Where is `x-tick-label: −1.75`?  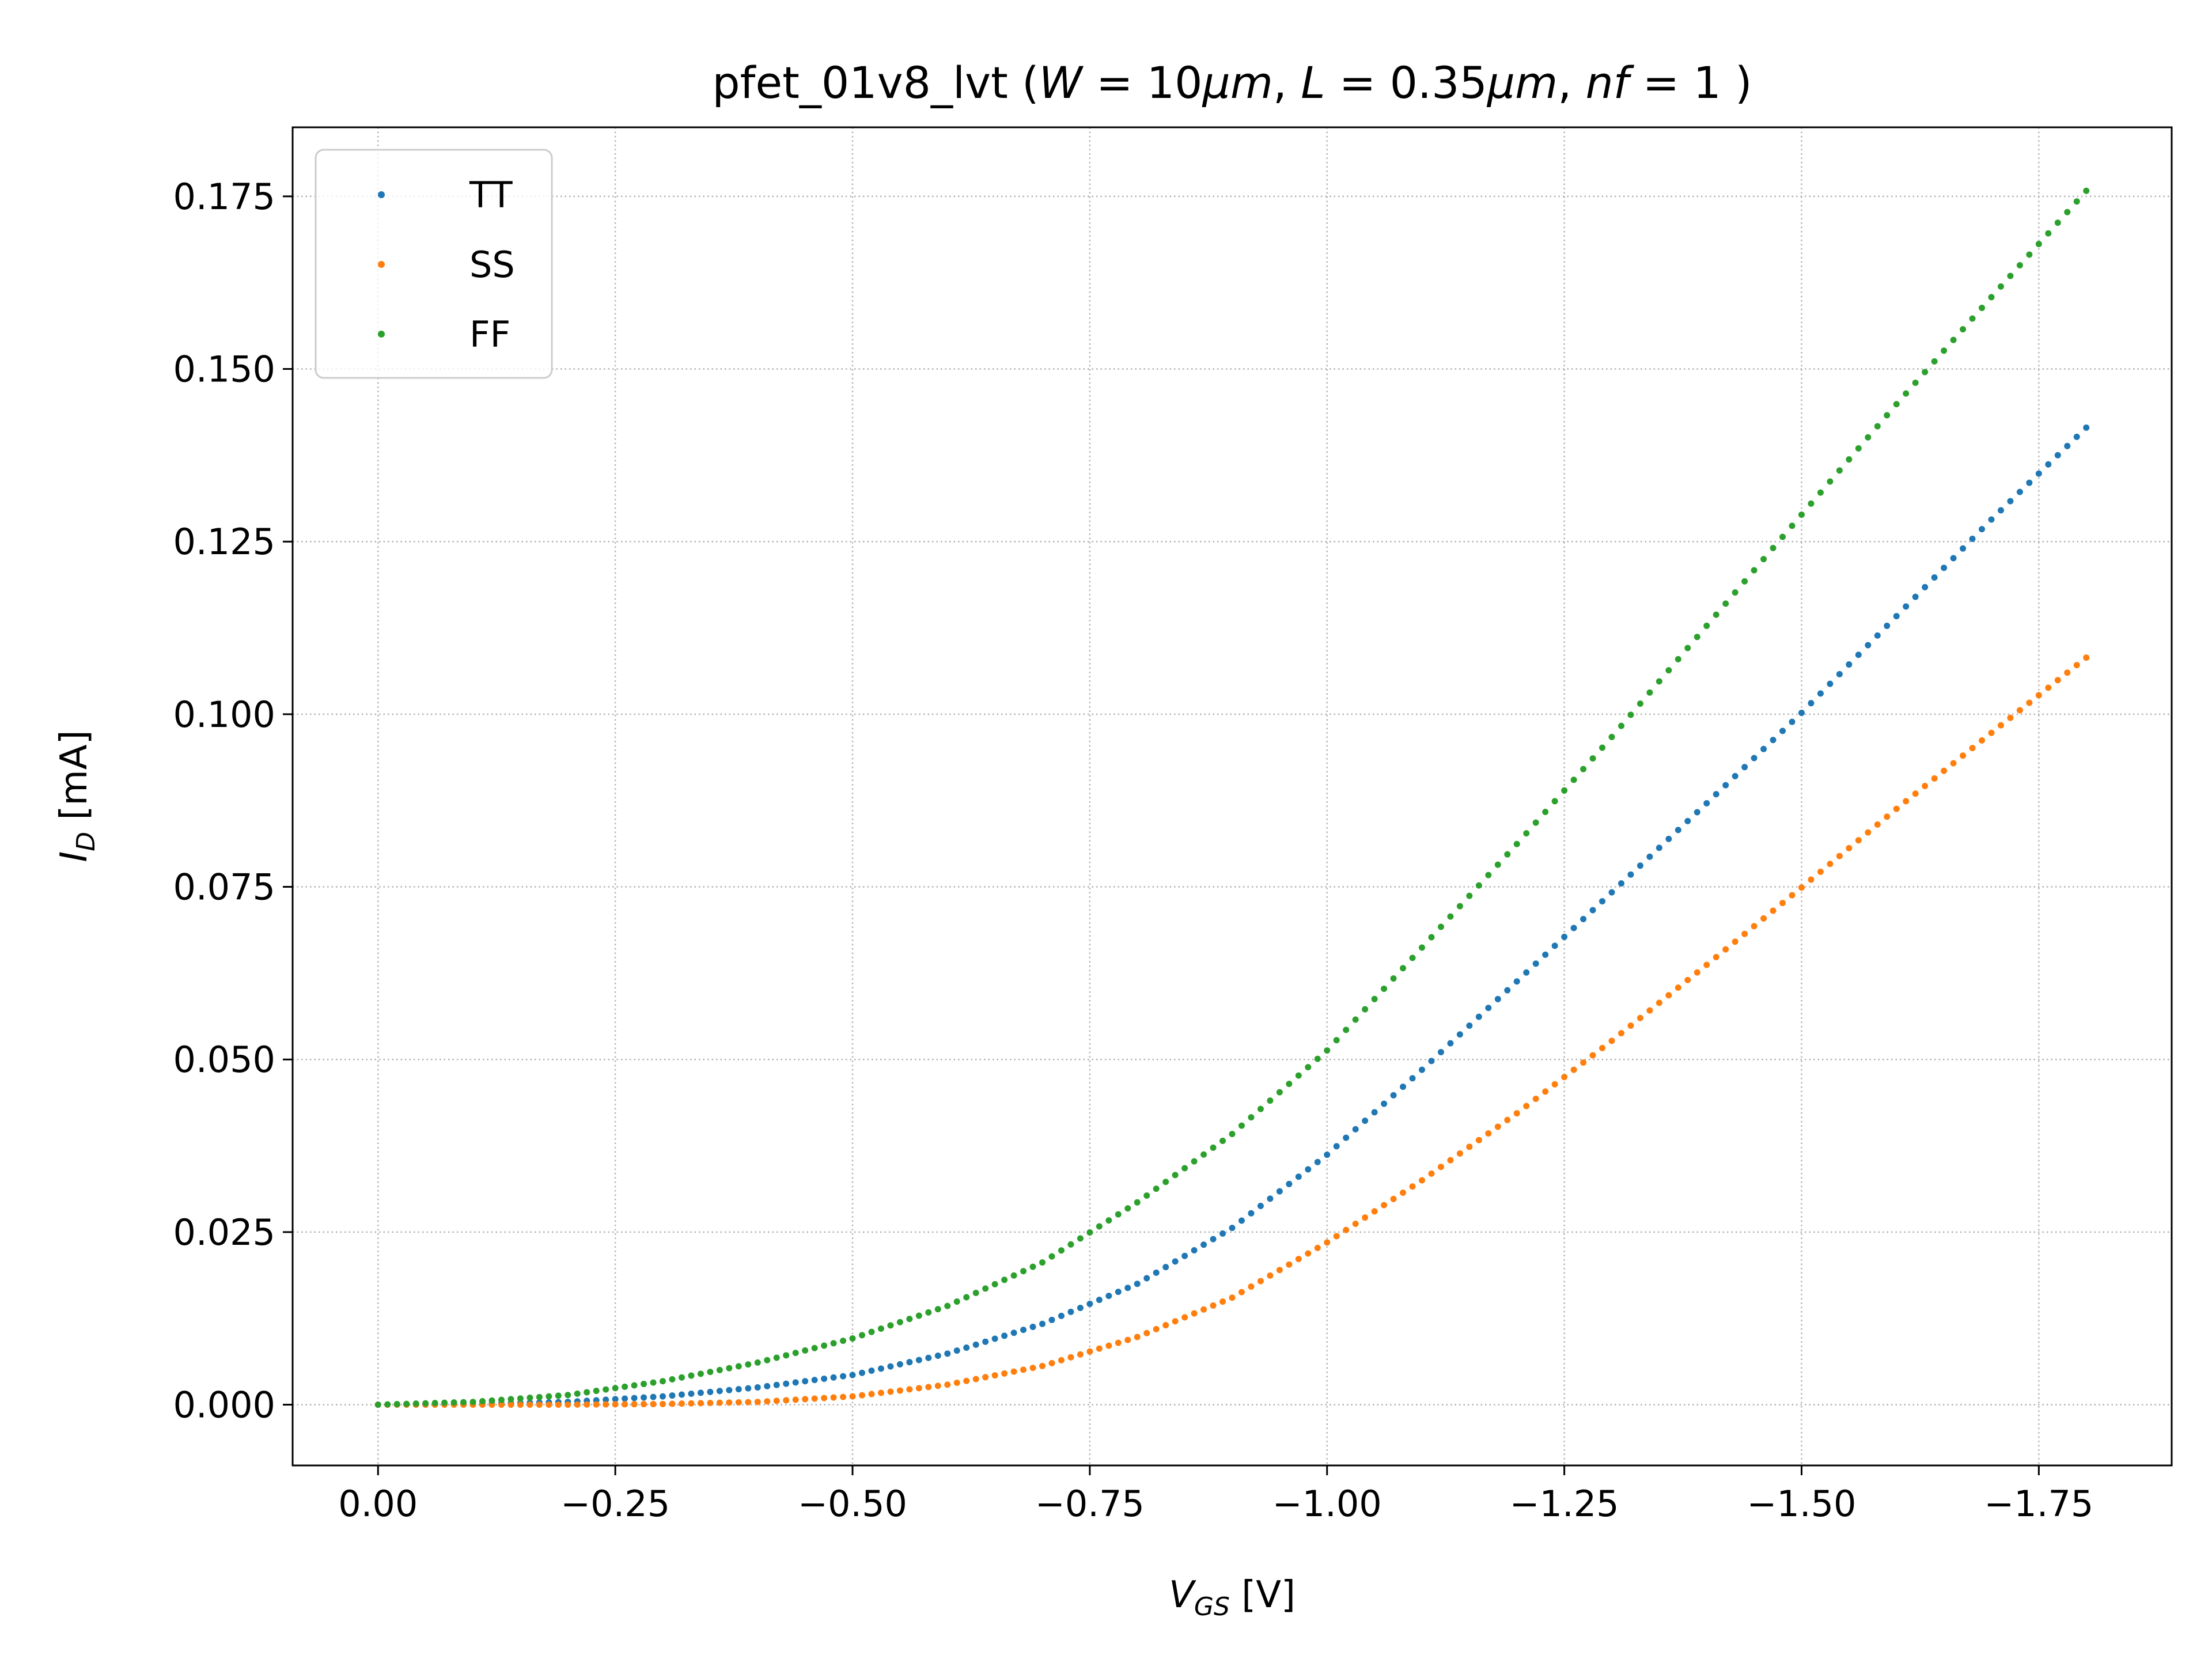 x-tick-label: −1.75 is located at coordinates (2038, 1504).